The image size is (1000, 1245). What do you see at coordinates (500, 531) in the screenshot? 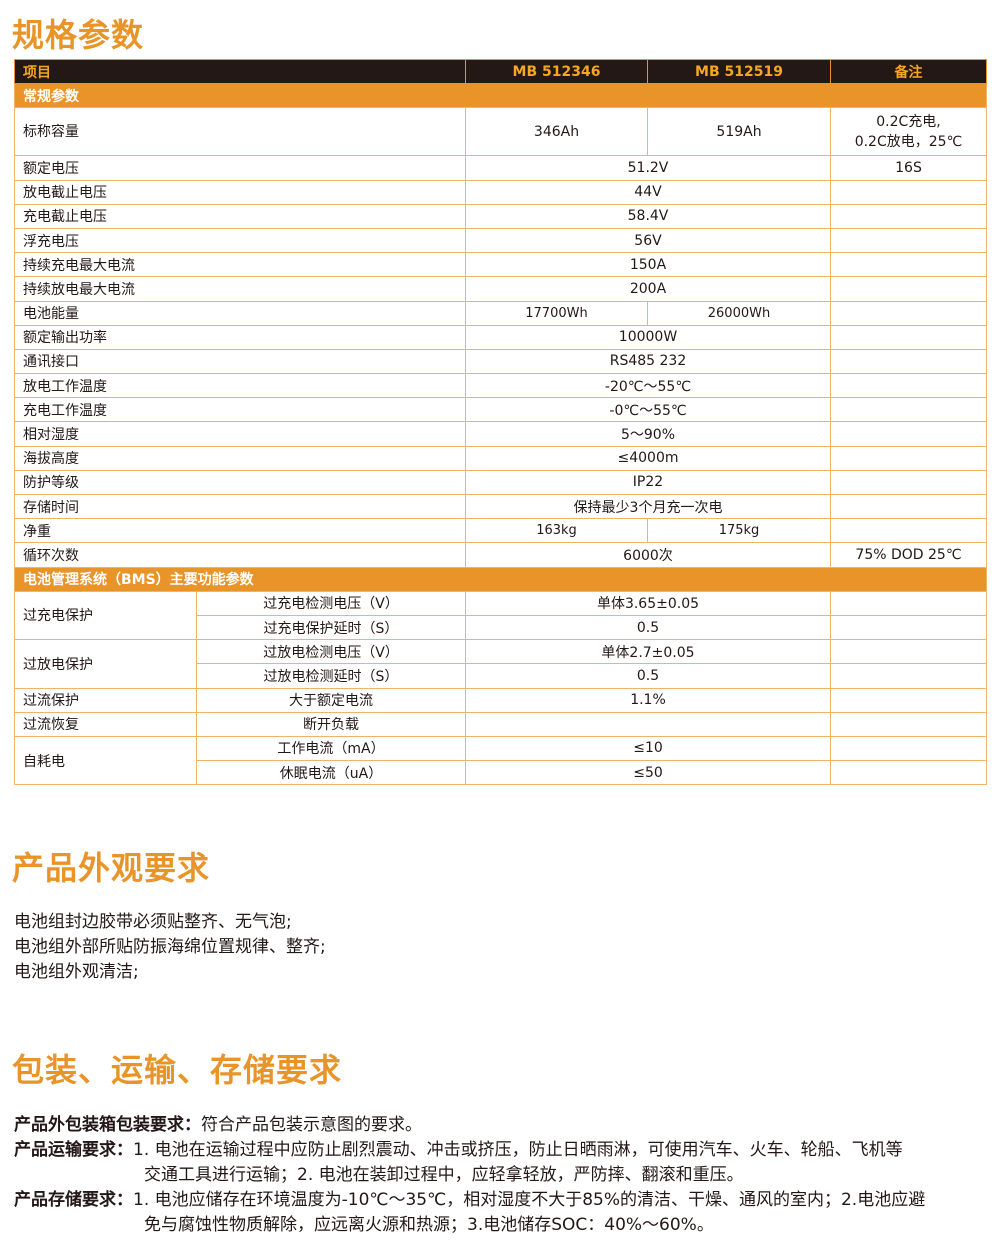
I see `table-row: 净重 163kg 175kg` at bounding box center [500, 531].